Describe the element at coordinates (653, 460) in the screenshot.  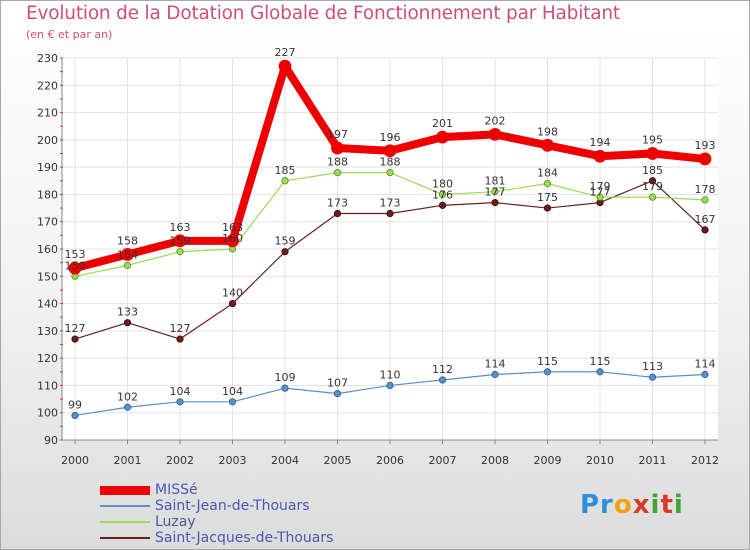
I see `x-tick-label: 2011` at that location.